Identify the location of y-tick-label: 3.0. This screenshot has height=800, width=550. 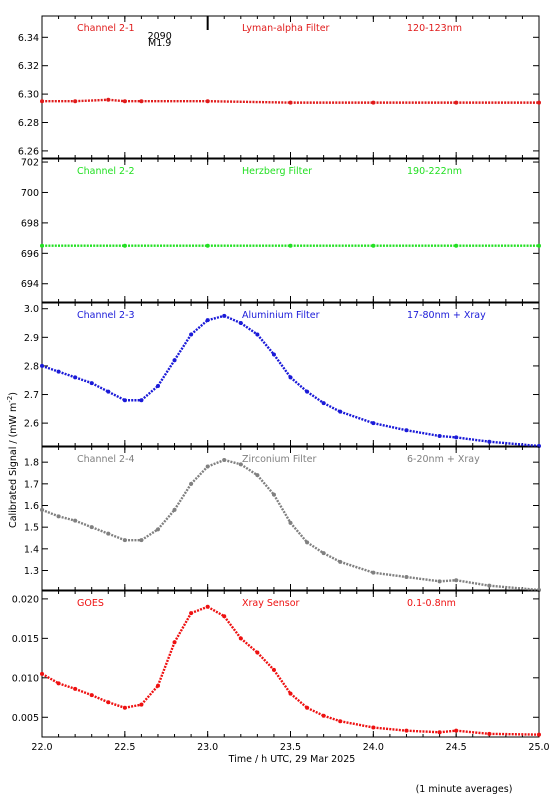
(31, 309).